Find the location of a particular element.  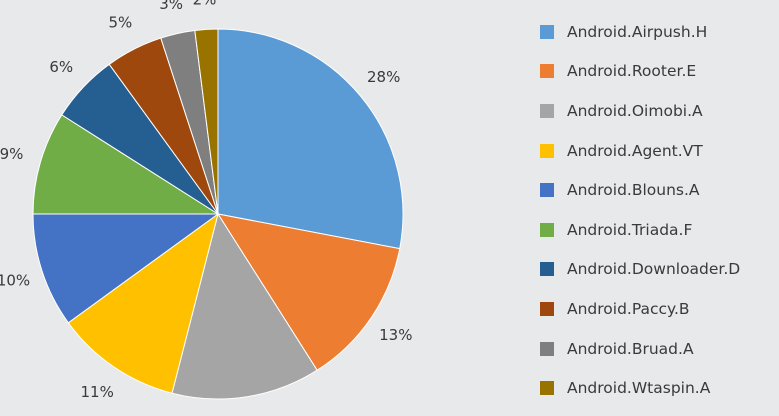

legend-label-2: Android.Oimobi.A is located at coordinates (635, 110).